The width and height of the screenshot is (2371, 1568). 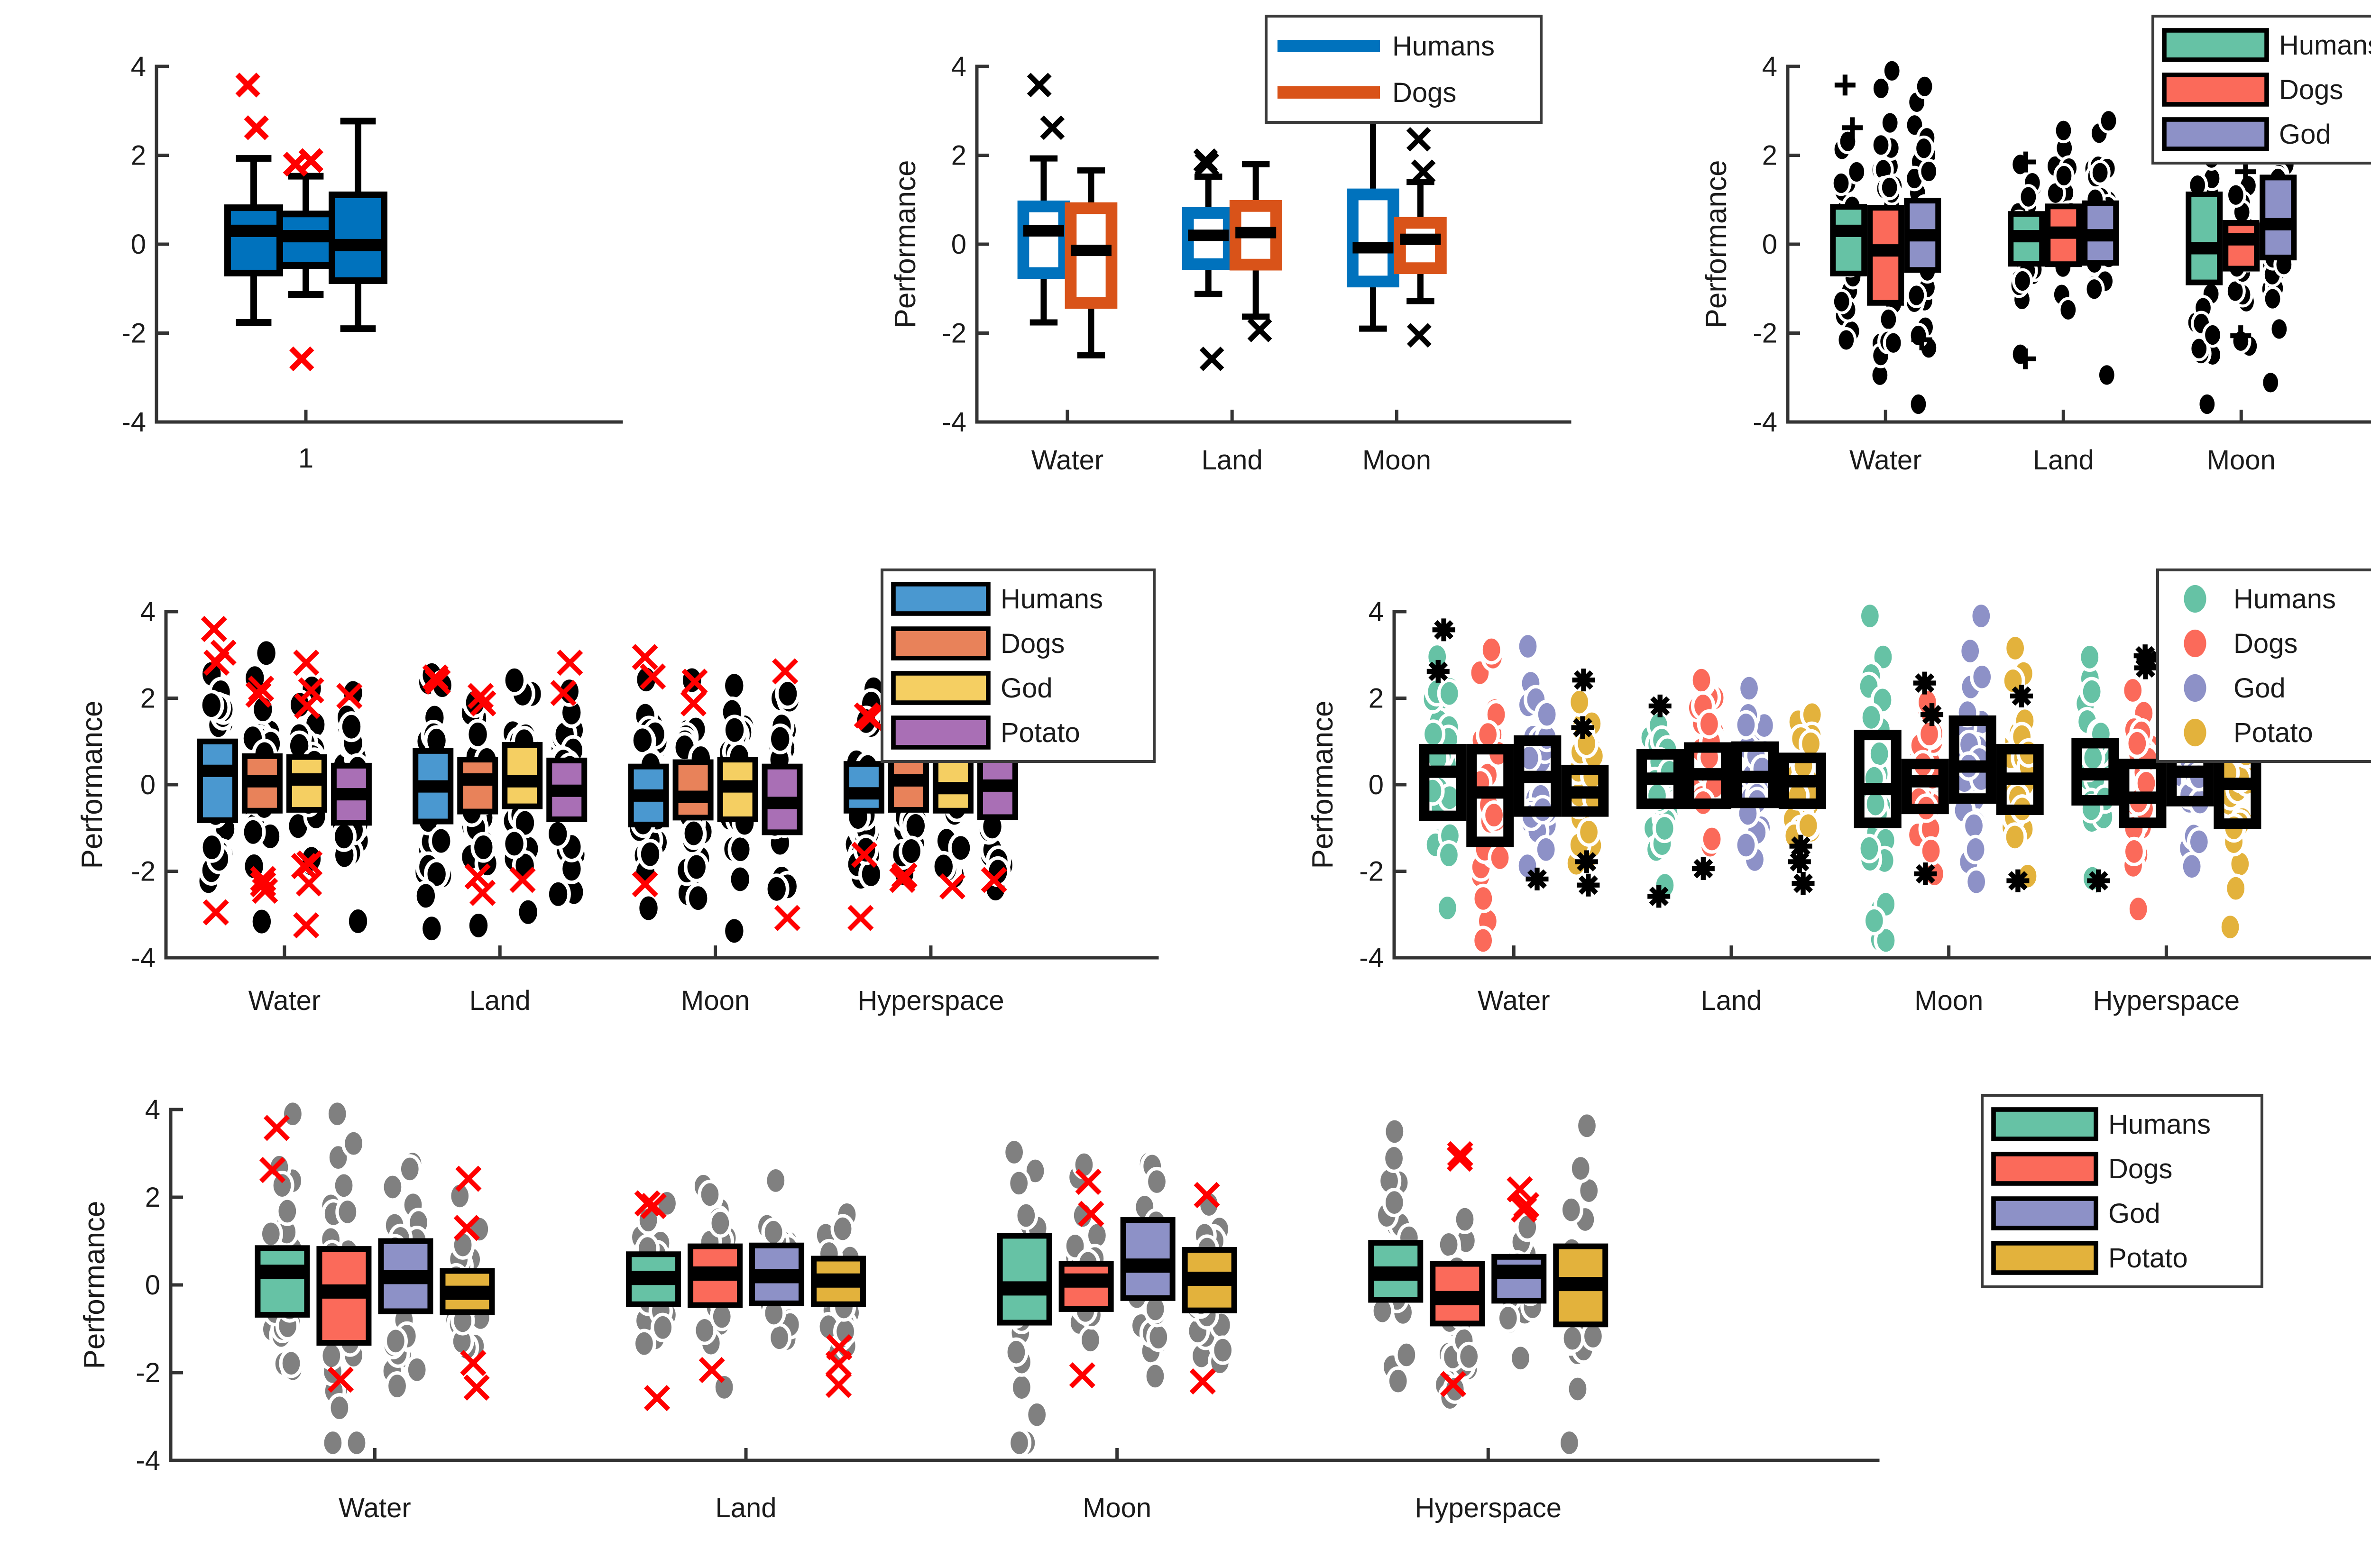 I want to click on panel4-ytick-label: -2, so click(x=143, y=871).